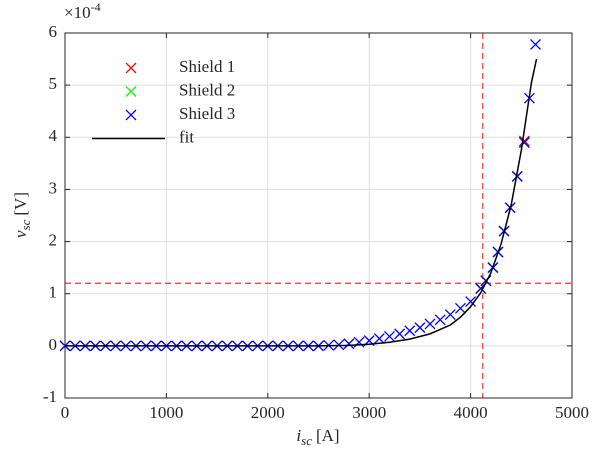  Describe the element at coordinates (166, 412) in the screenshot. I see `x-tick-label: 1000` at that location.